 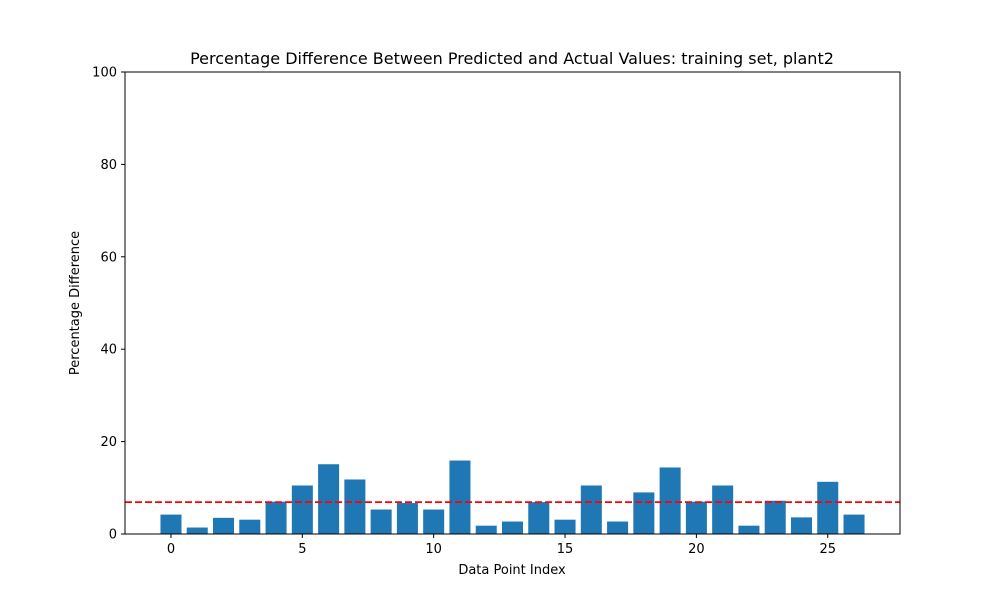 I want to click on y-tick-label: 40, so click(x=108, y=350).